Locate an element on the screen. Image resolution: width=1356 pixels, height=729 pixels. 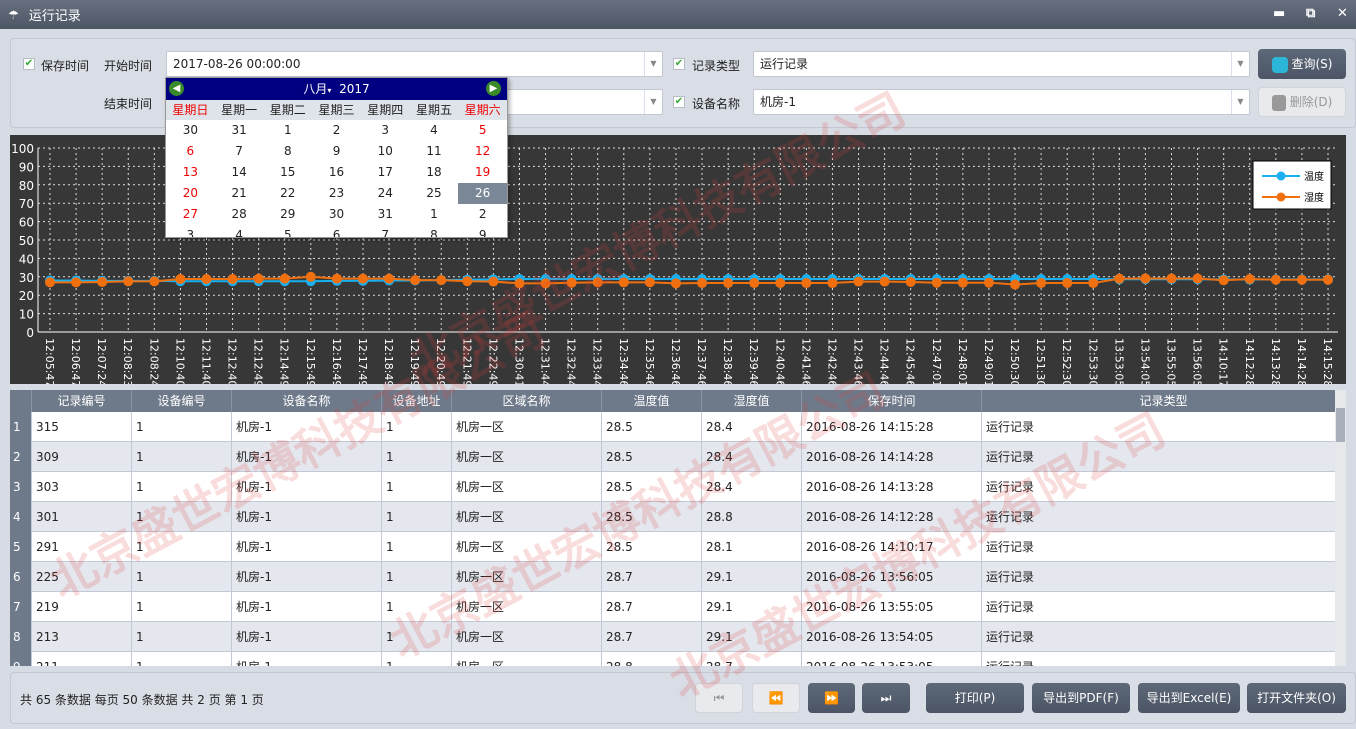
record-type-checkbox: ✔ is located at coordinates (679, 64).